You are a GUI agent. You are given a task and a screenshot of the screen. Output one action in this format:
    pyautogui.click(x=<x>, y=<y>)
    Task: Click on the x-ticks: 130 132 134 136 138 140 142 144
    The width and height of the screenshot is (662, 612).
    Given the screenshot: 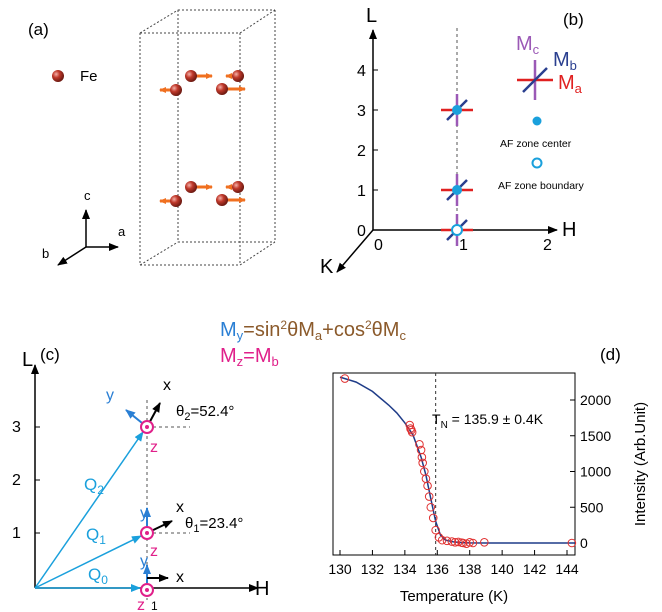 What is the action you would take?
    pyautogui.click(x=453, y=563)
    